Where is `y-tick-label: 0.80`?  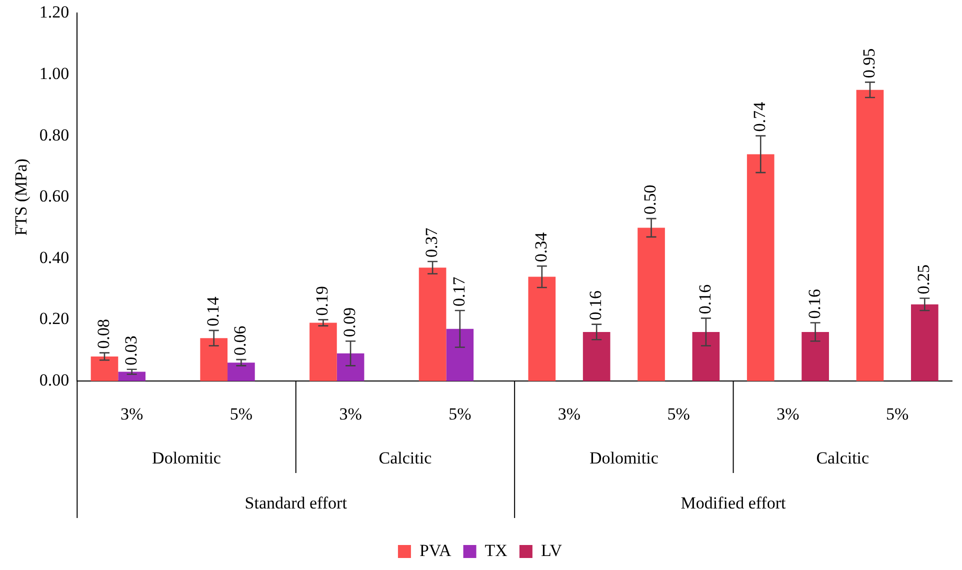 y-tick-label: 0.80 is located at coordinates (54, 134).